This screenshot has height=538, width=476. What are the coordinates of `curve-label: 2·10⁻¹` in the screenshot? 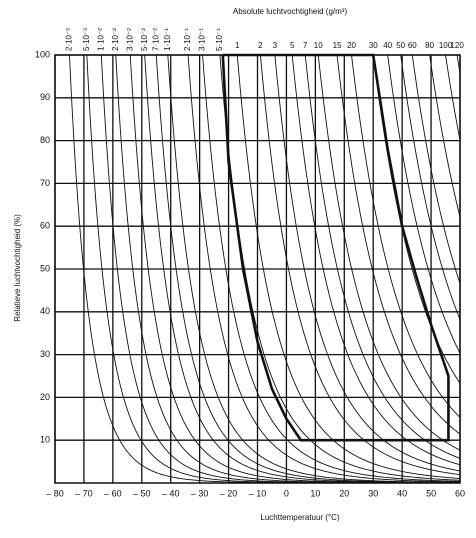 It's located at (187, 39).